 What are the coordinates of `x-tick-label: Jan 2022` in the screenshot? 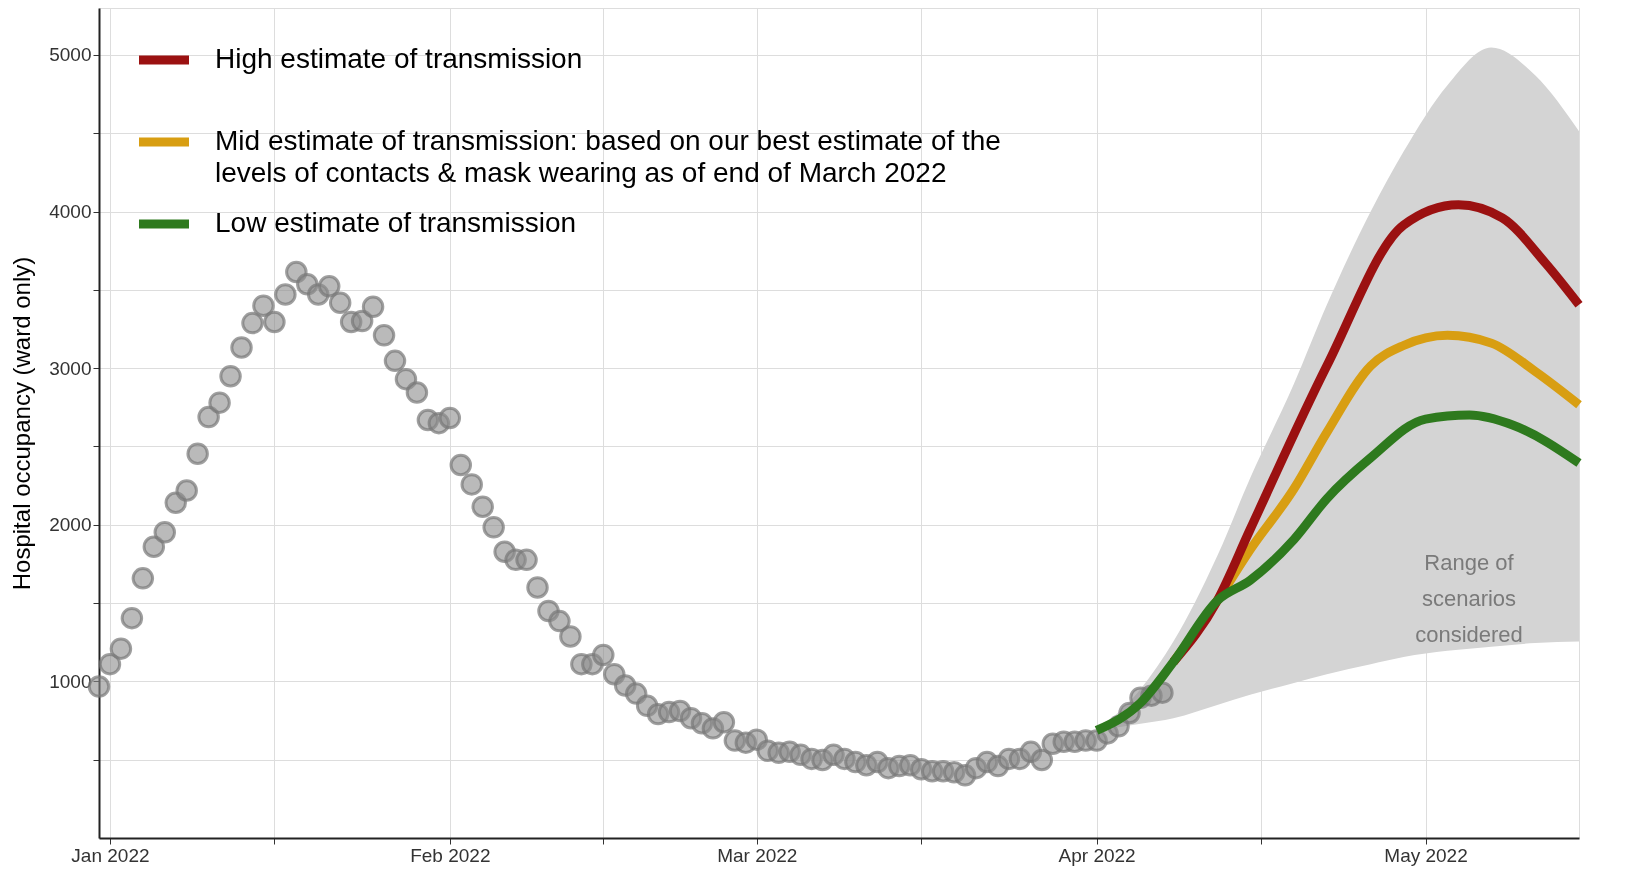 It's located at (110, 855).